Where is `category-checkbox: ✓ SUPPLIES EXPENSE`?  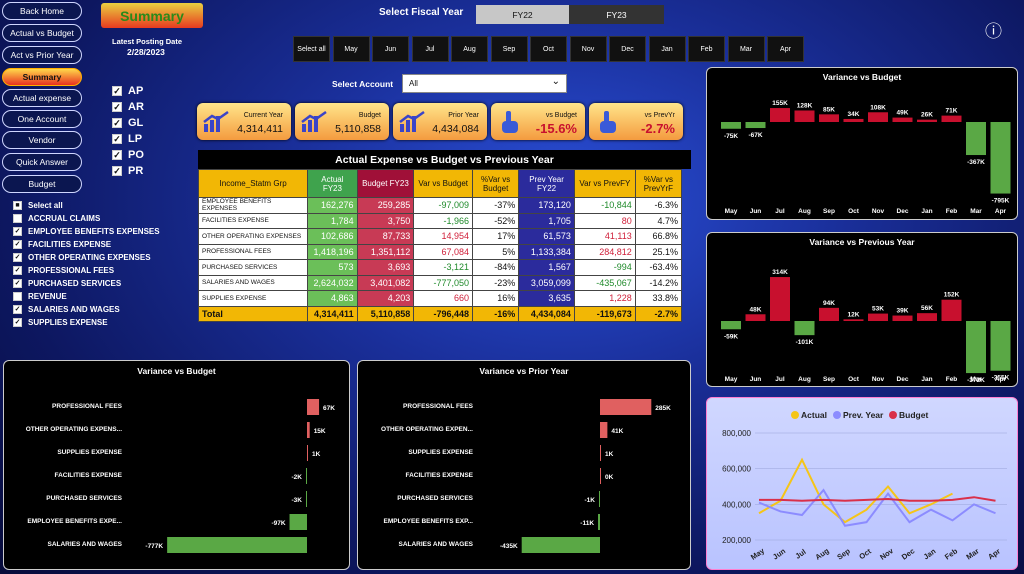 category-checkbox: ✓ SUPPLIES EXPENSE is located at coordinates (60, 322).